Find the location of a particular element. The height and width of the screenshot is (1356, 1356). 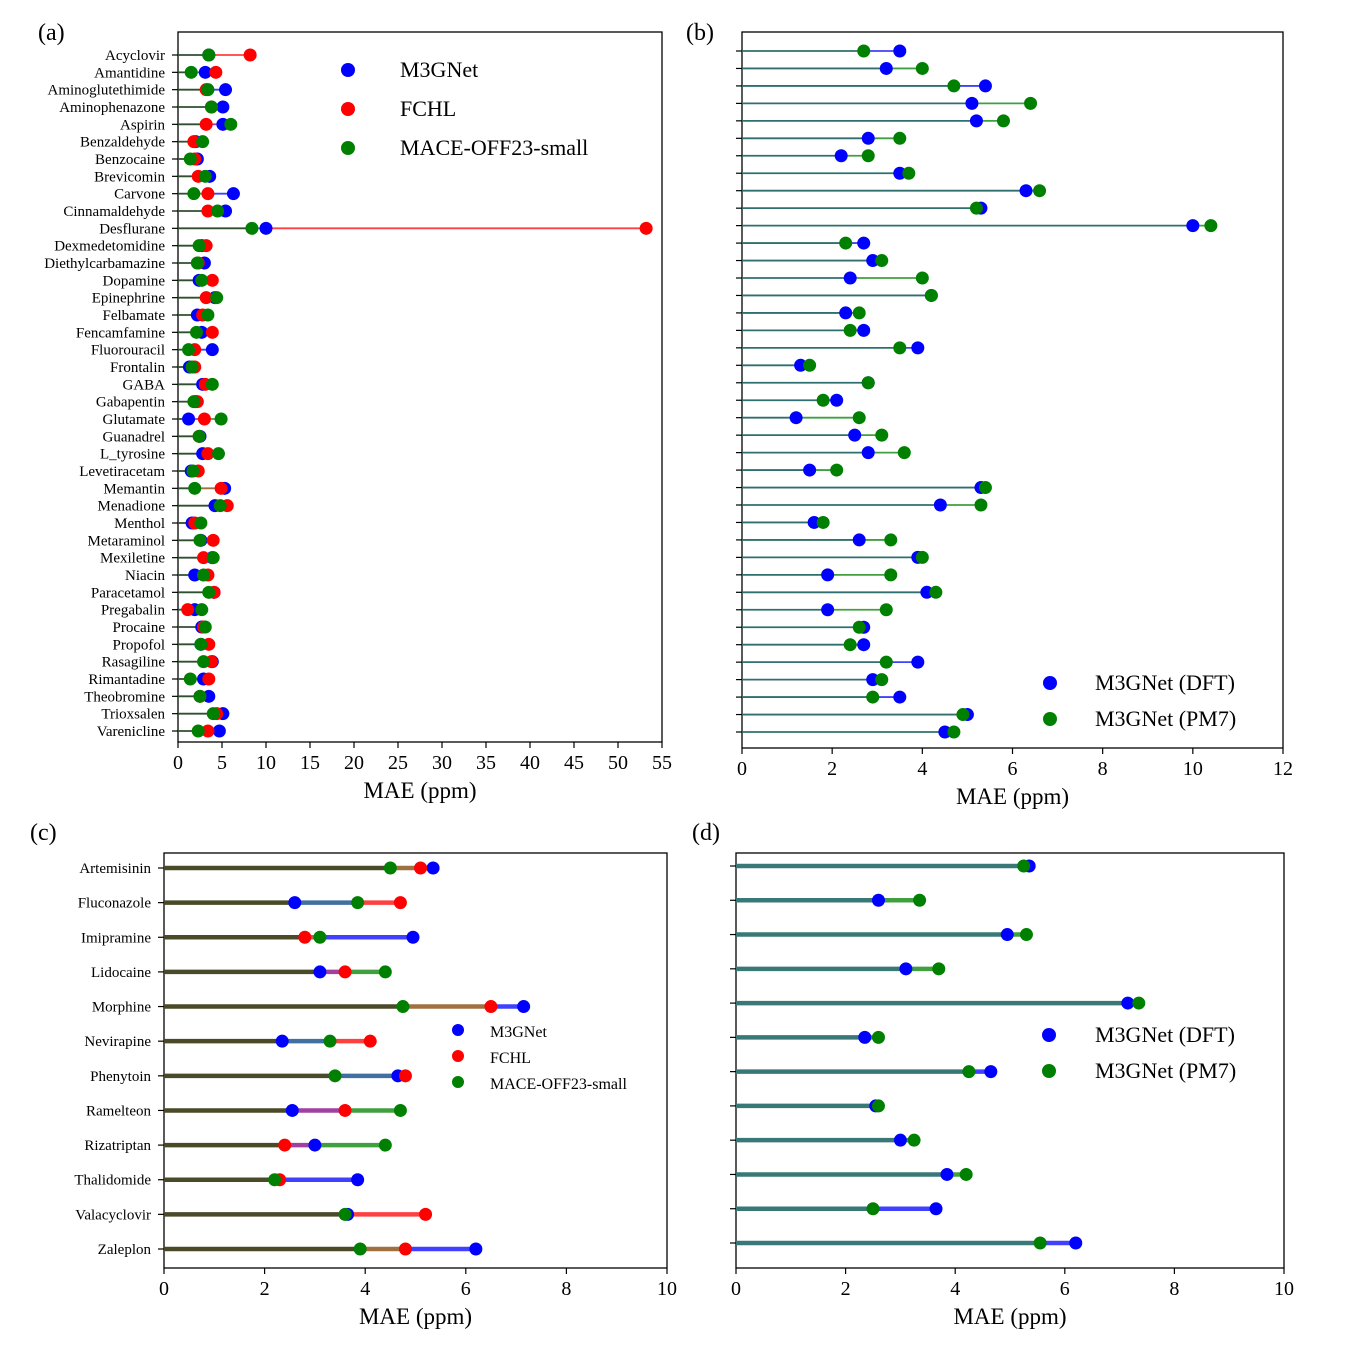

y-tick-label: Rizatriptan is located at coordinates (117, 1146).